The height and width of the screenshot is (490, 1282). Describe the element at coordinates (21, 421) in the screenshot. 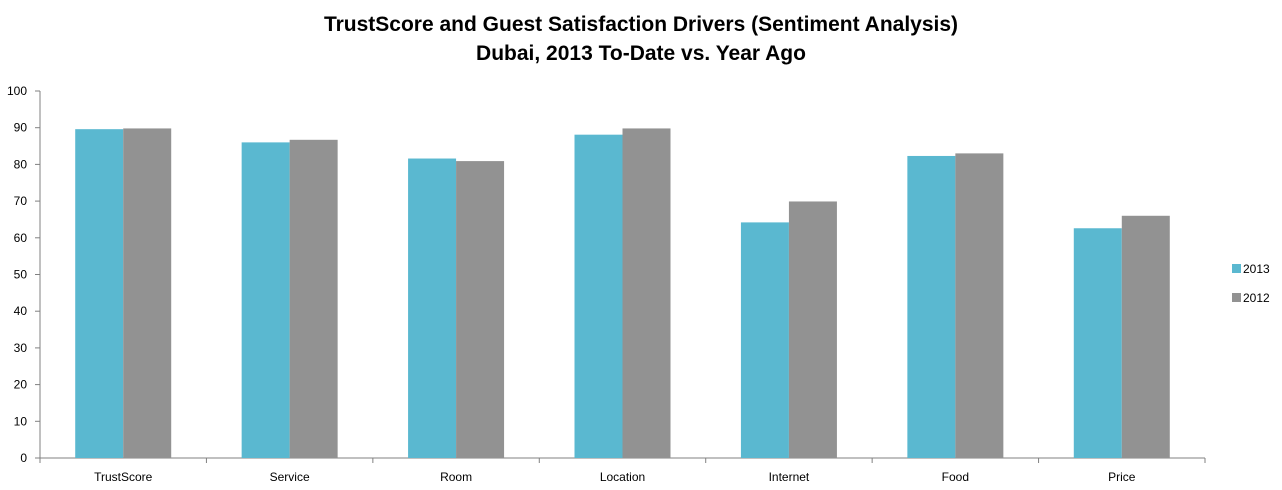

I see `y-tick-label: 10` at that location.